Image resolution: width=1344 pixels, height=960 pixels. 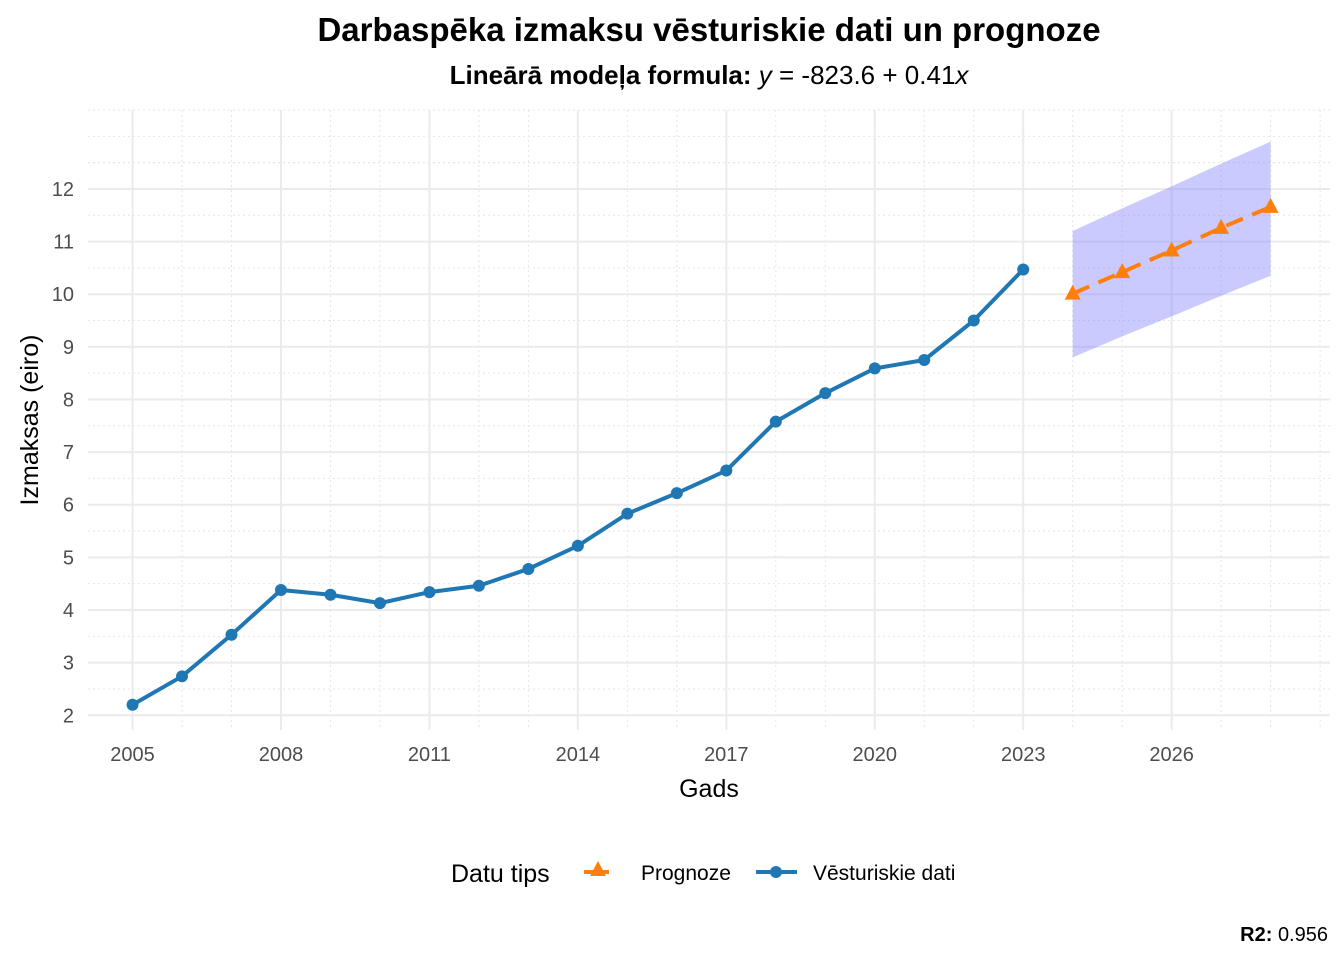 I want to click on y-tick-label: 9, so click(x=68, y=348).